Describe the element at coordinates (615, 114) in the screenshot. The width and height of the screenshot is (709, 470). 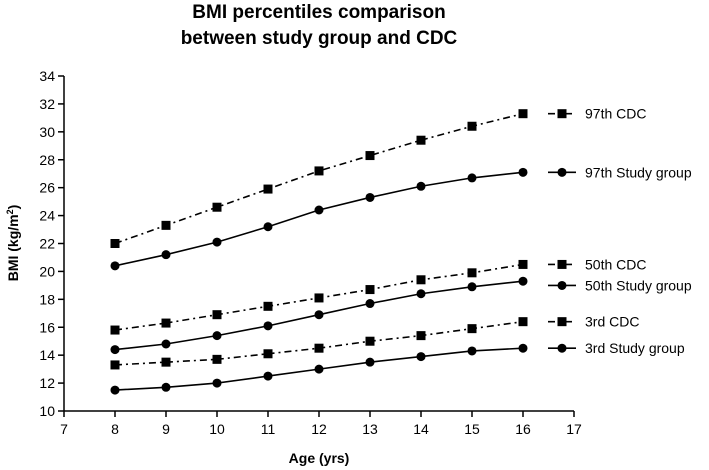
I see `legend-label: 97th CDC` at that location.